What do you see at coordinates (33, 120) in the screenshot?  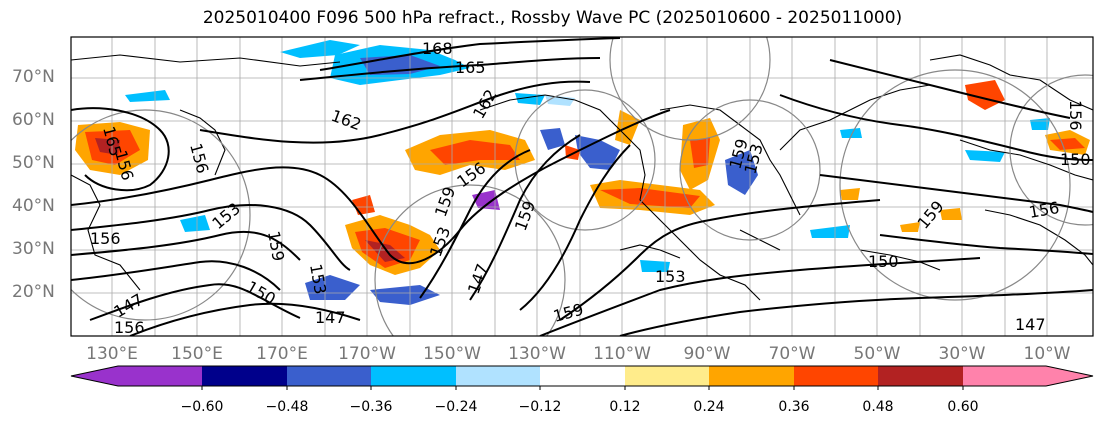 I see `lat-label: 60°N` at bounding box center [33, 120].